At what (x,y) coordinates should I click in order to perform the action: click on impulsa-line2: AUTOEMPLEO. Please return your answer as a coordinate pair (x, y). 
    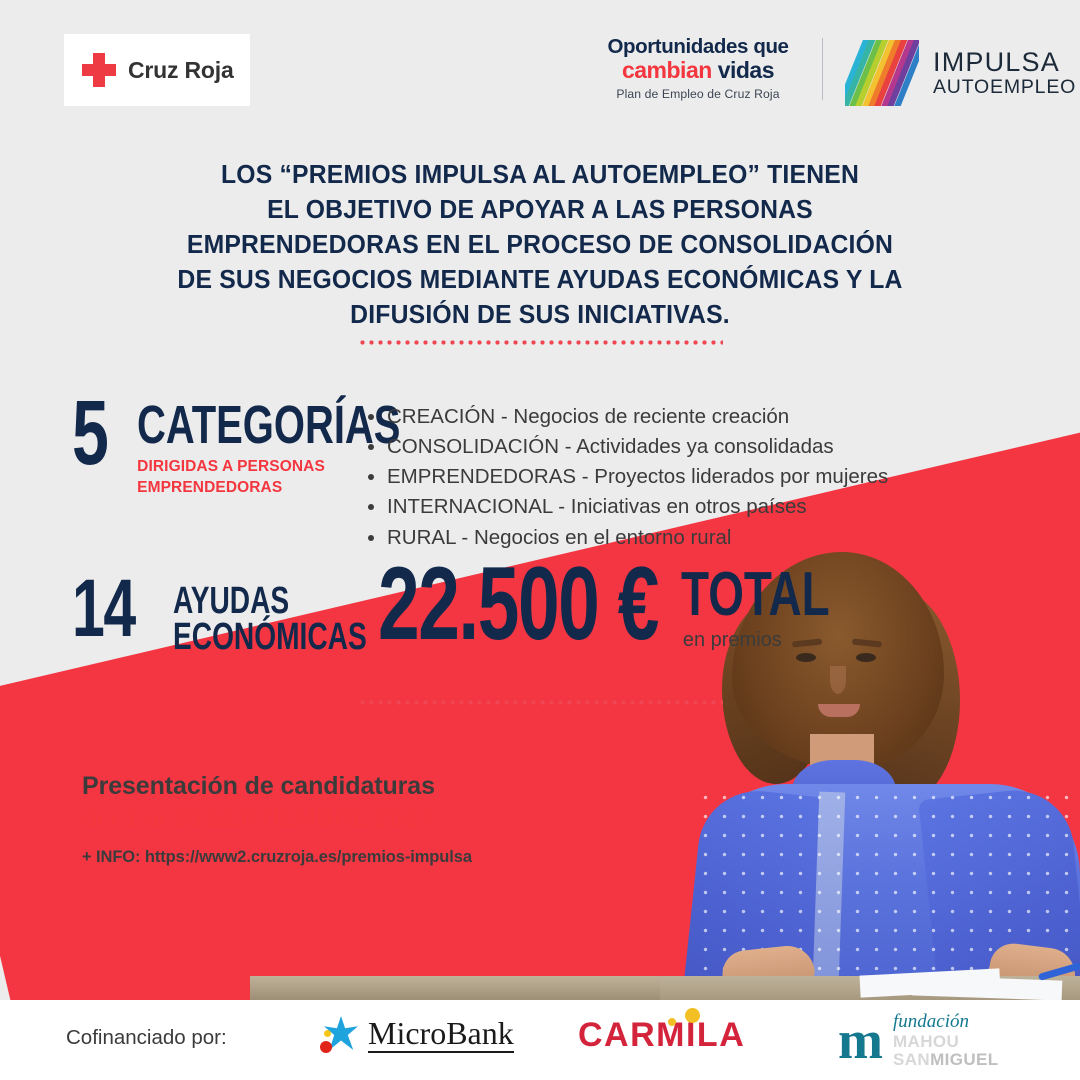
    Looking at the image, I should click on (1005, 86).